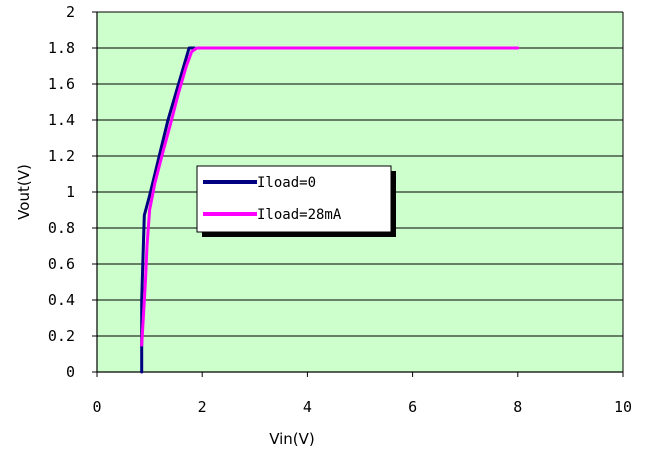 Image resolution: width=645 pixels, height=453 pixels. What do you see at coordinates (202, 407) in the screenshot?
I see `x-tick-label: 2` at bounding box center [202, 407].